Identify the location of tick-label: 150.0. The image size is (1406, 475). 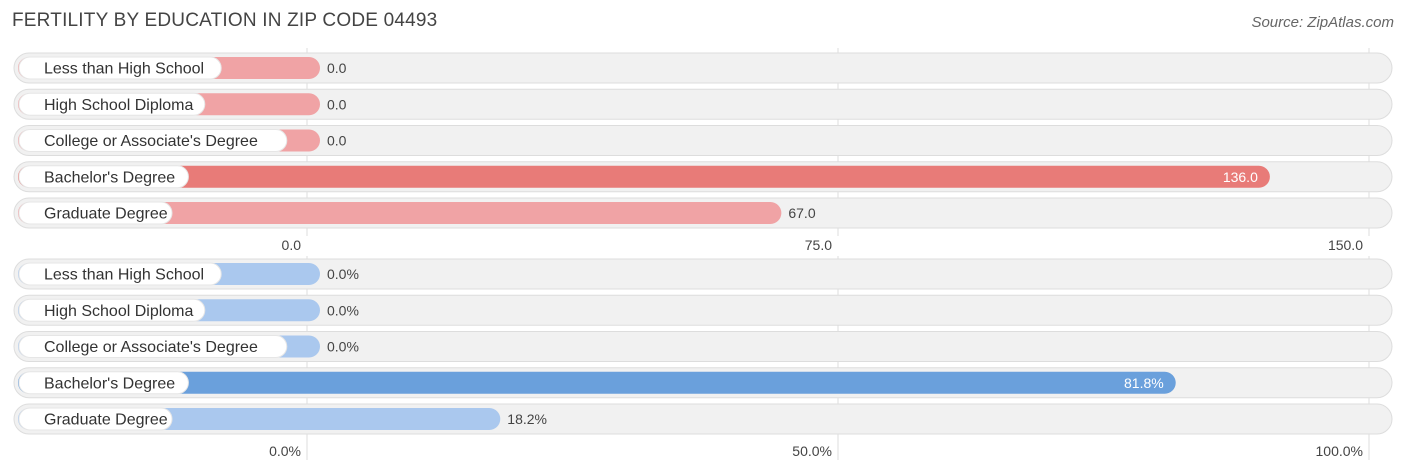
(1345, 245).